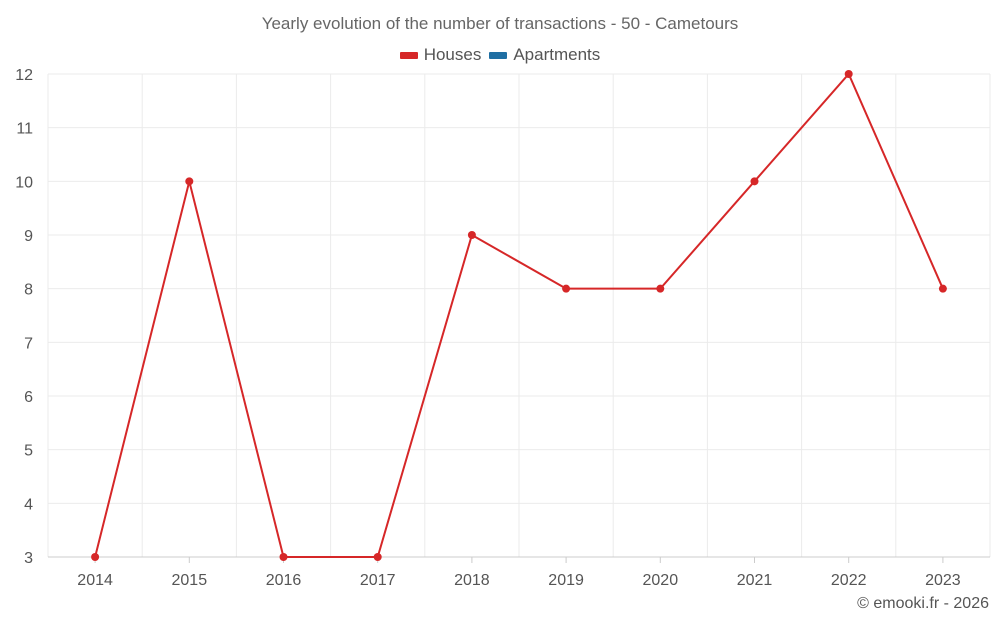 The image size is (1000, 625). I want to click on y-tick-label: 4, so click(28, 504).